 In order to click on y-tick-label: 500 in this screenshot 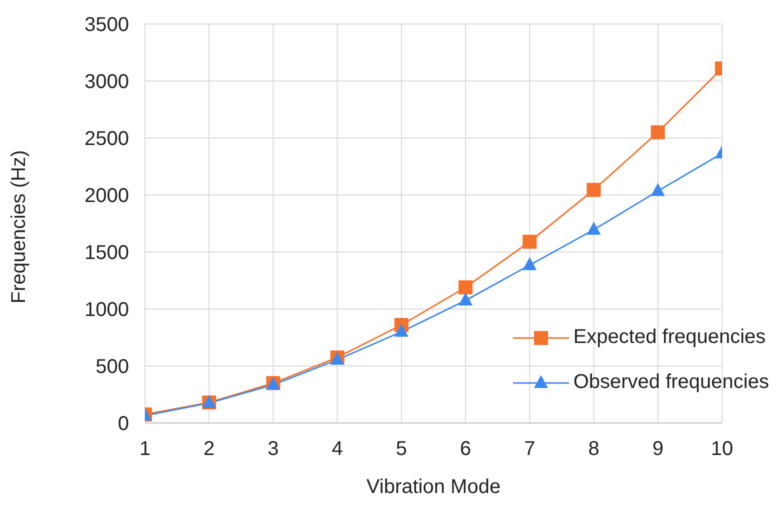, I will do `click(112, 367)`.